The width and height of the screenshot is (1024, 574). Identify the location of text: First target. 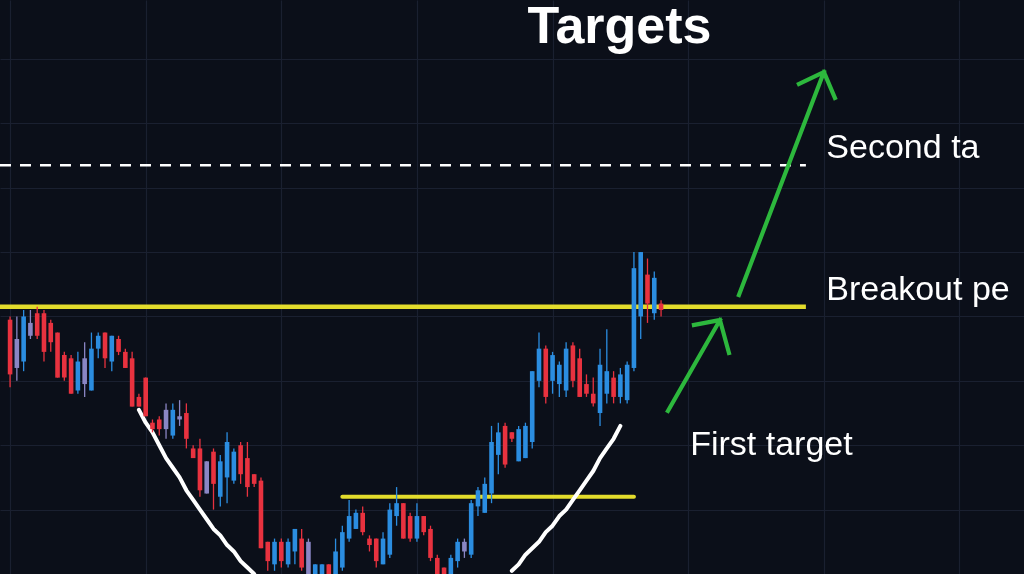
(772, 442).